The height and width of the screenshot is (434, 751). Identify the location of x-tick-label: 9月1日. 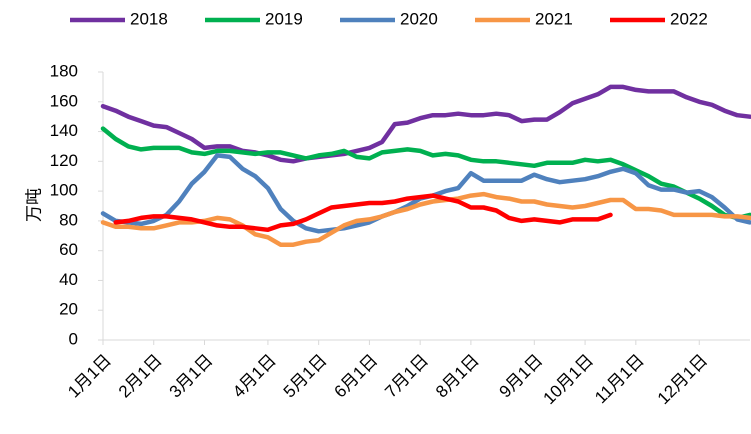
(520, 376).